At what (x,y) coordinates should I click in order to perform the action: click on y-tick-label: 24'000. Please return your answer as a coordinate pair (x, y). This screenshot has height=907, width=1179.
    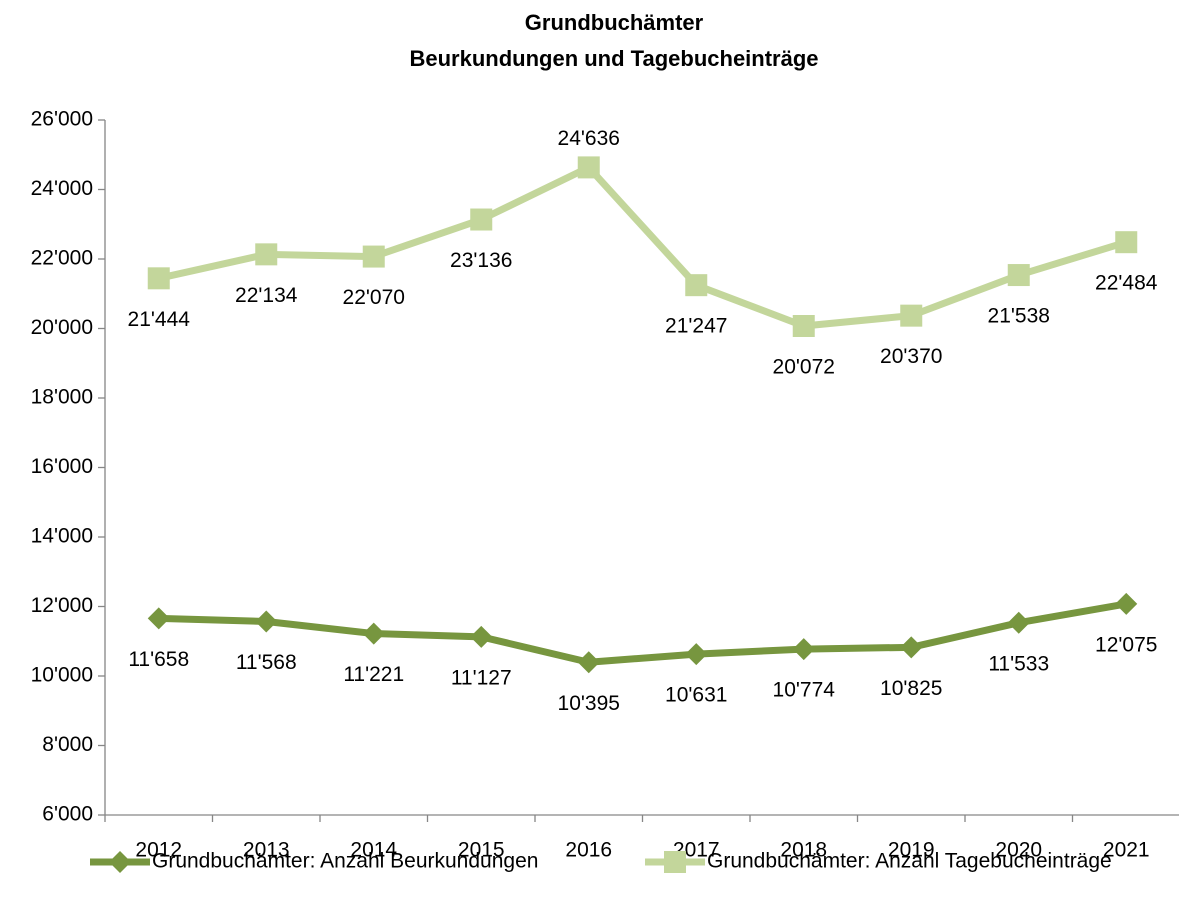
    Looking at the image, I should click on (62, 188).